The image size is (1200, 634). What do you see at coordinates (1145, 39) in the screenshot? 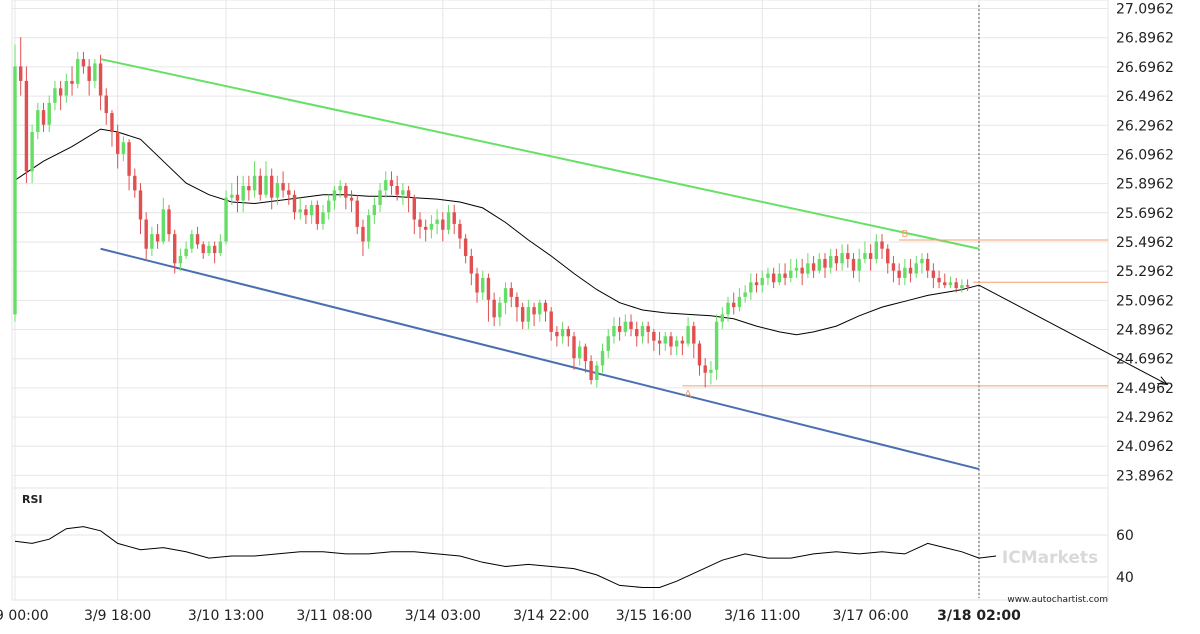
I see `y-tick-label: 26.8962` at bounding box center [1145, 39].